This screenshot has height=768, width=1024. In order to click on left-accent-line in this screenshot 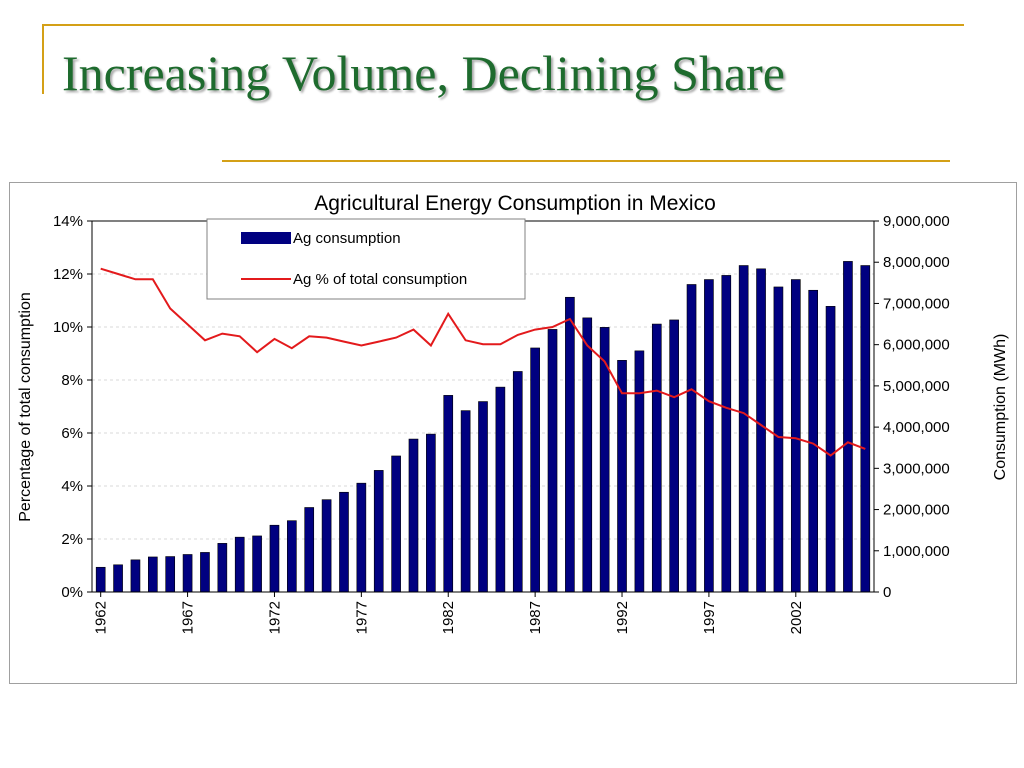, I will do `click(43, 59)`.